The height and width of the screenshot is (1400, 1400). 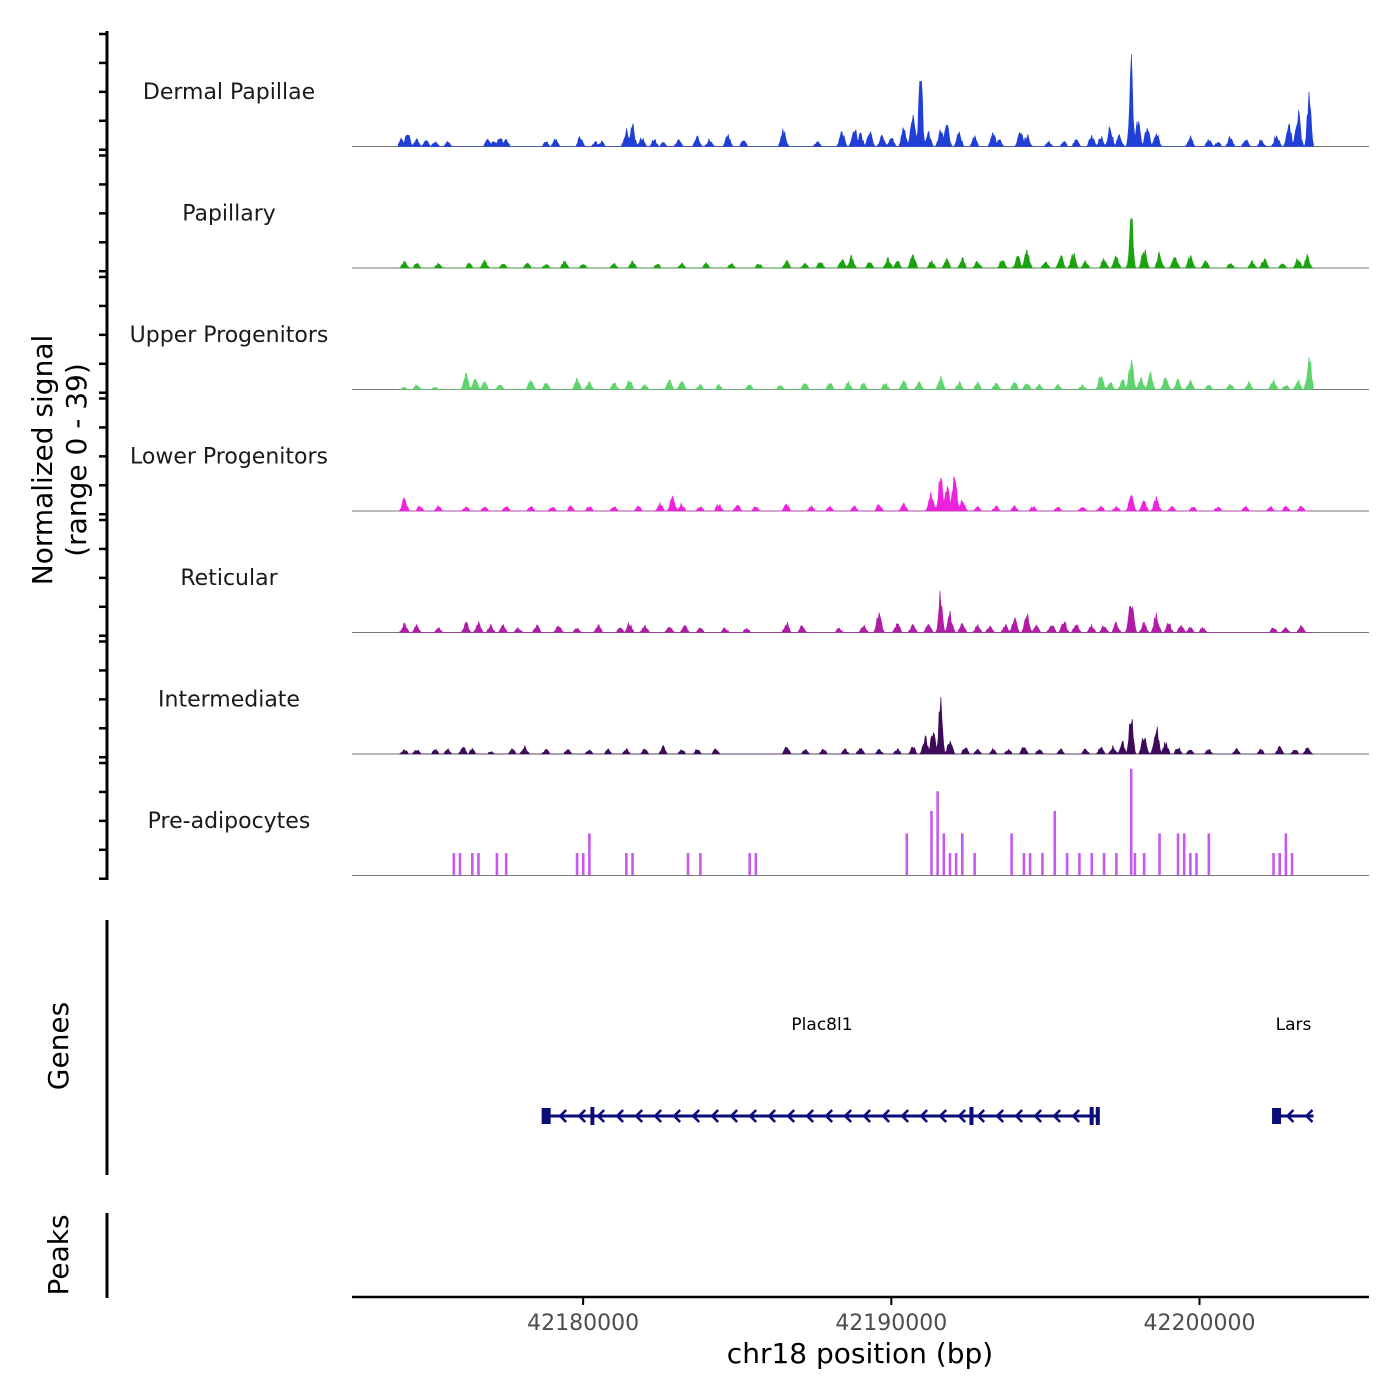 I want to click on x-tick-label: 42180000, so click(x=583, y=1323).